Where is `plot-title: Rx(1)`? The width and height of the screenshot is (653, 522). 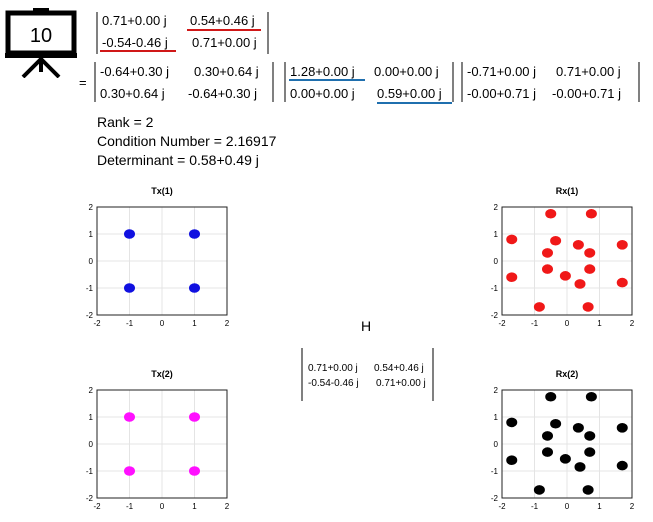 plot-title: Rx(1) is located at coordinates (567, 191).